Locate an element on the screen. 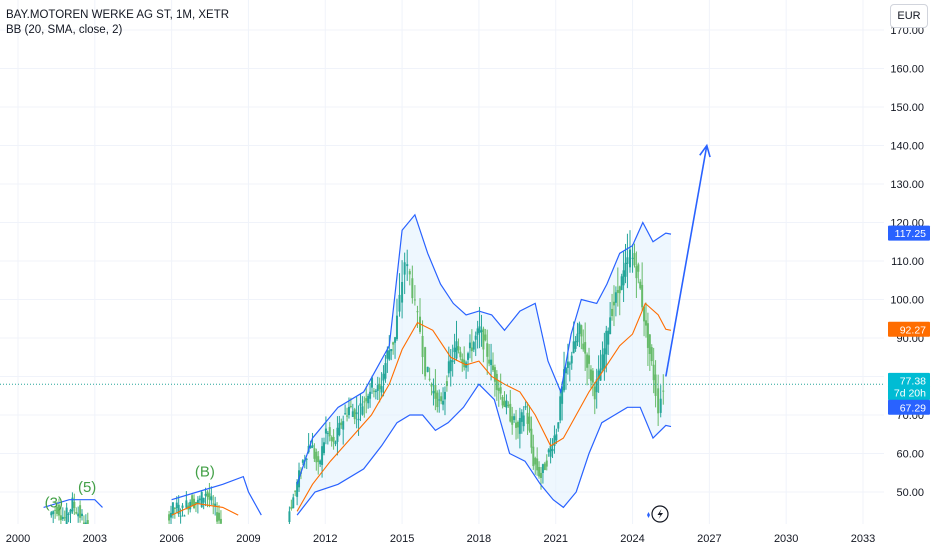 This screenshot has width=932, height=550. price-tag-label: 67.29 is located at coordinates (913, 408).